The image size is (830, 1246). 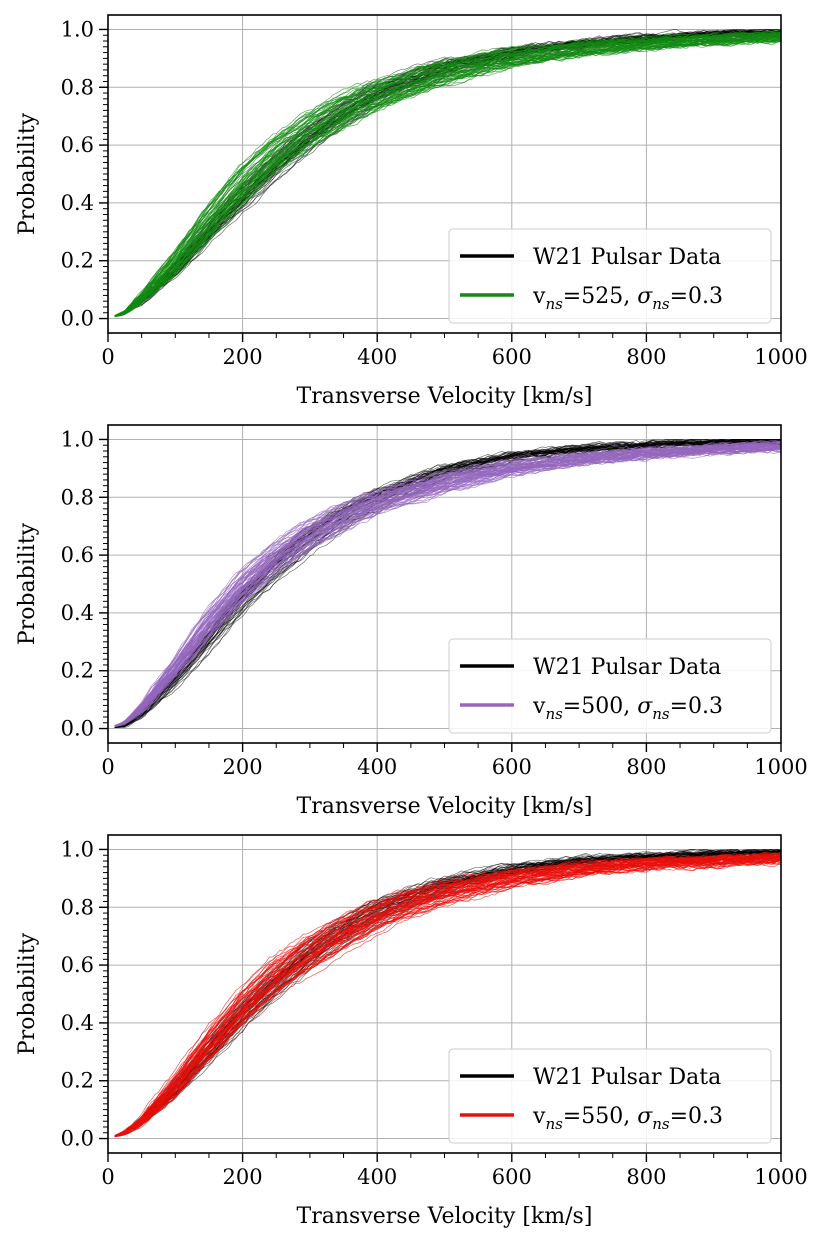 What do you see at coordinates (77, 907) in the screenshot?
I see `panel-bottom-y-tick-label-4: 0.8` at bounding box center [77, 907].